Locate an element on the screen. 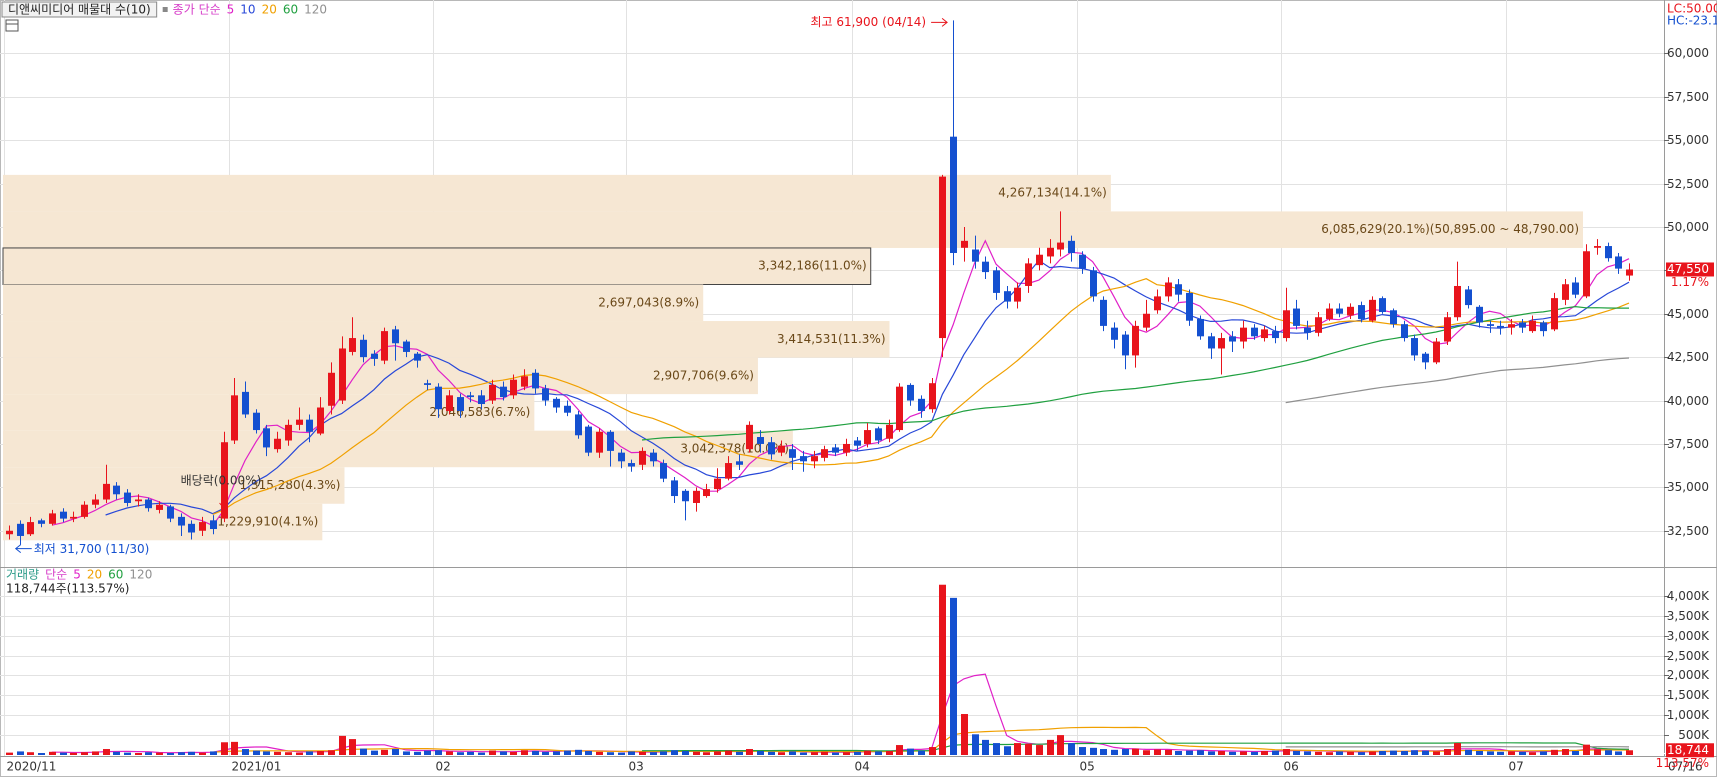 The height and width of the screenshot is (777, 1717). x-tick-label: 03 is located at coordinates (636, 767).